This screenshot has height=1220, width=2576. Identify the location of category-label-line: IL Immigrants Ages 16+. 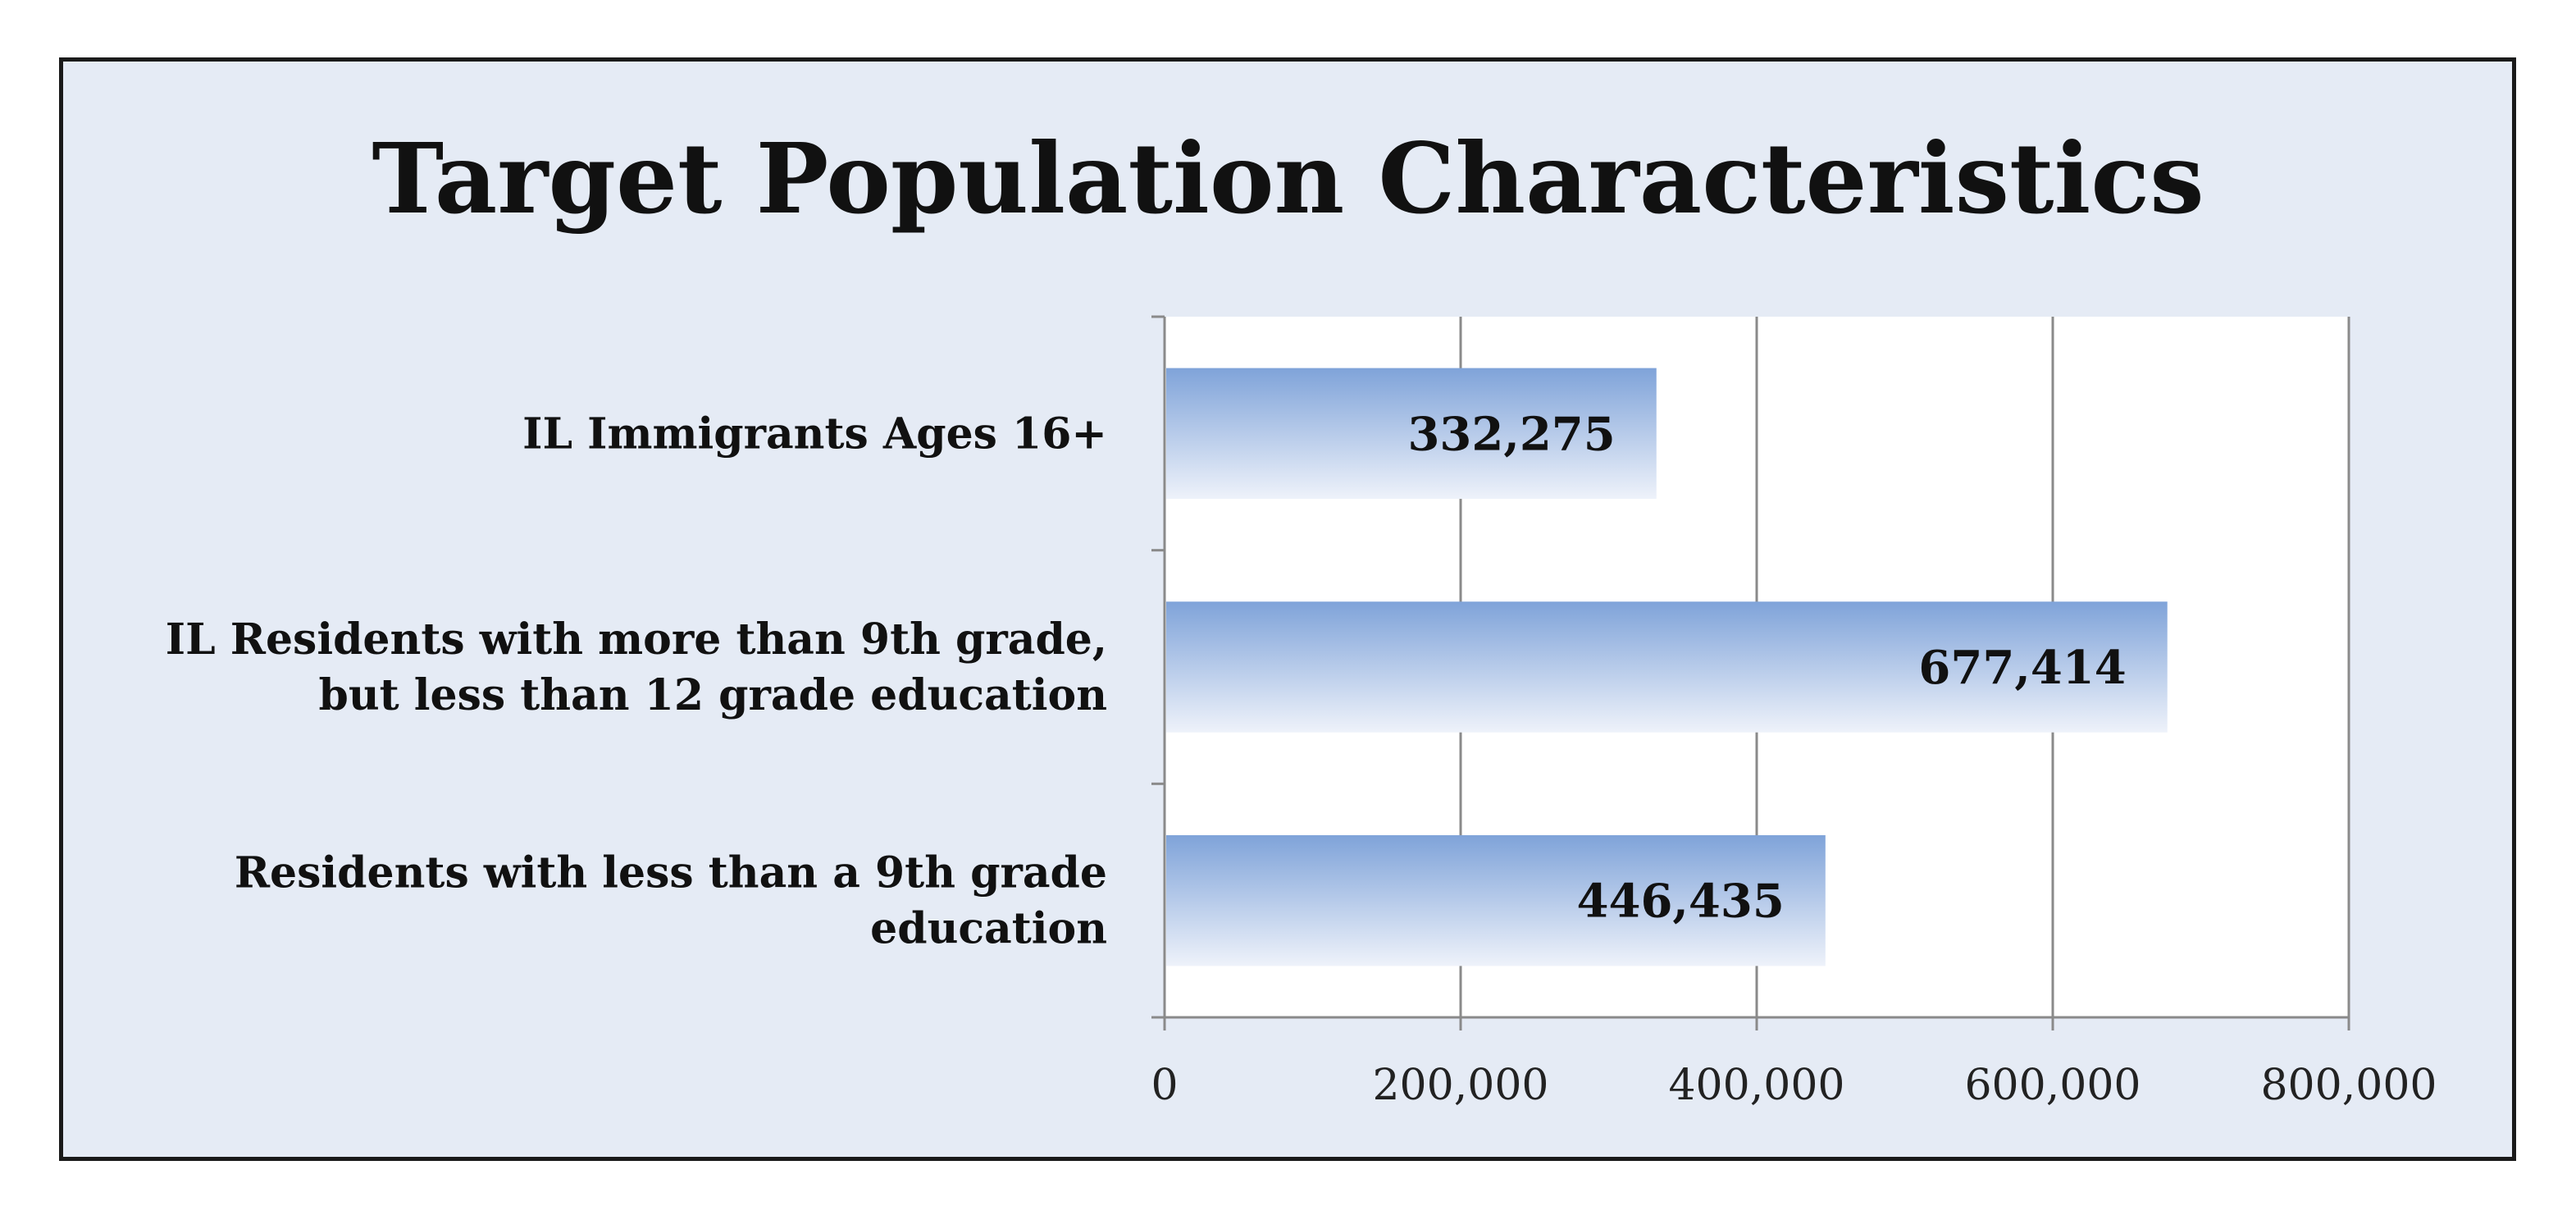
(814, 434).